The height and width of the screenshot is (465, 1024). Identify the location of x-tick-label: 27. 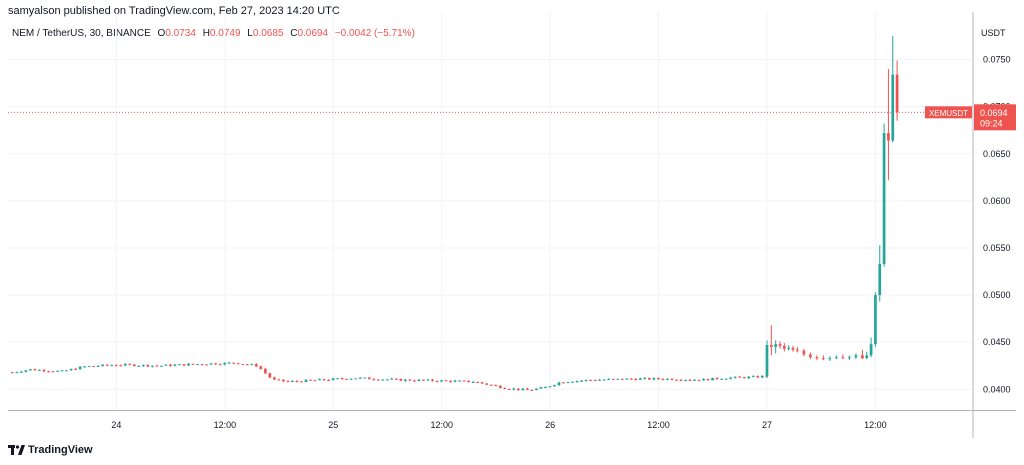
(767, 425).